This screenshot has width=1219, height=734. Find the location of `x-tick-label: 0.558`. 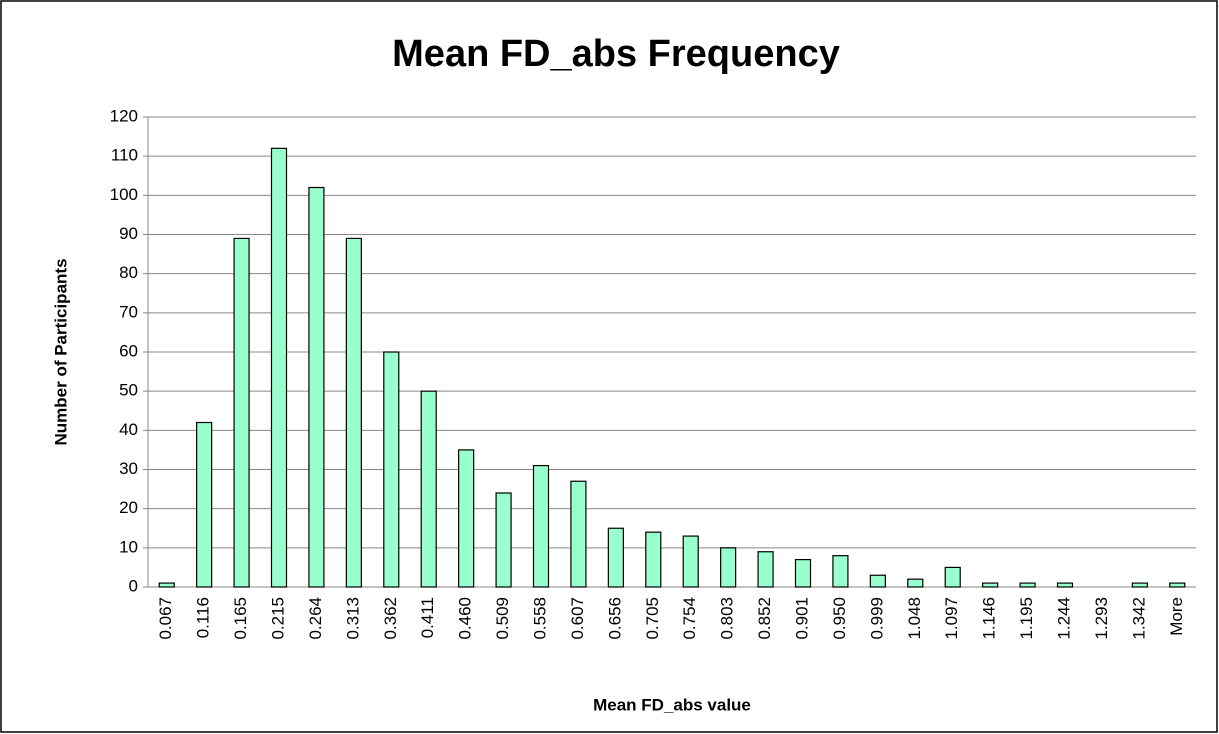

x-tick-label: 0.558 is located at coordinates (539, 618).